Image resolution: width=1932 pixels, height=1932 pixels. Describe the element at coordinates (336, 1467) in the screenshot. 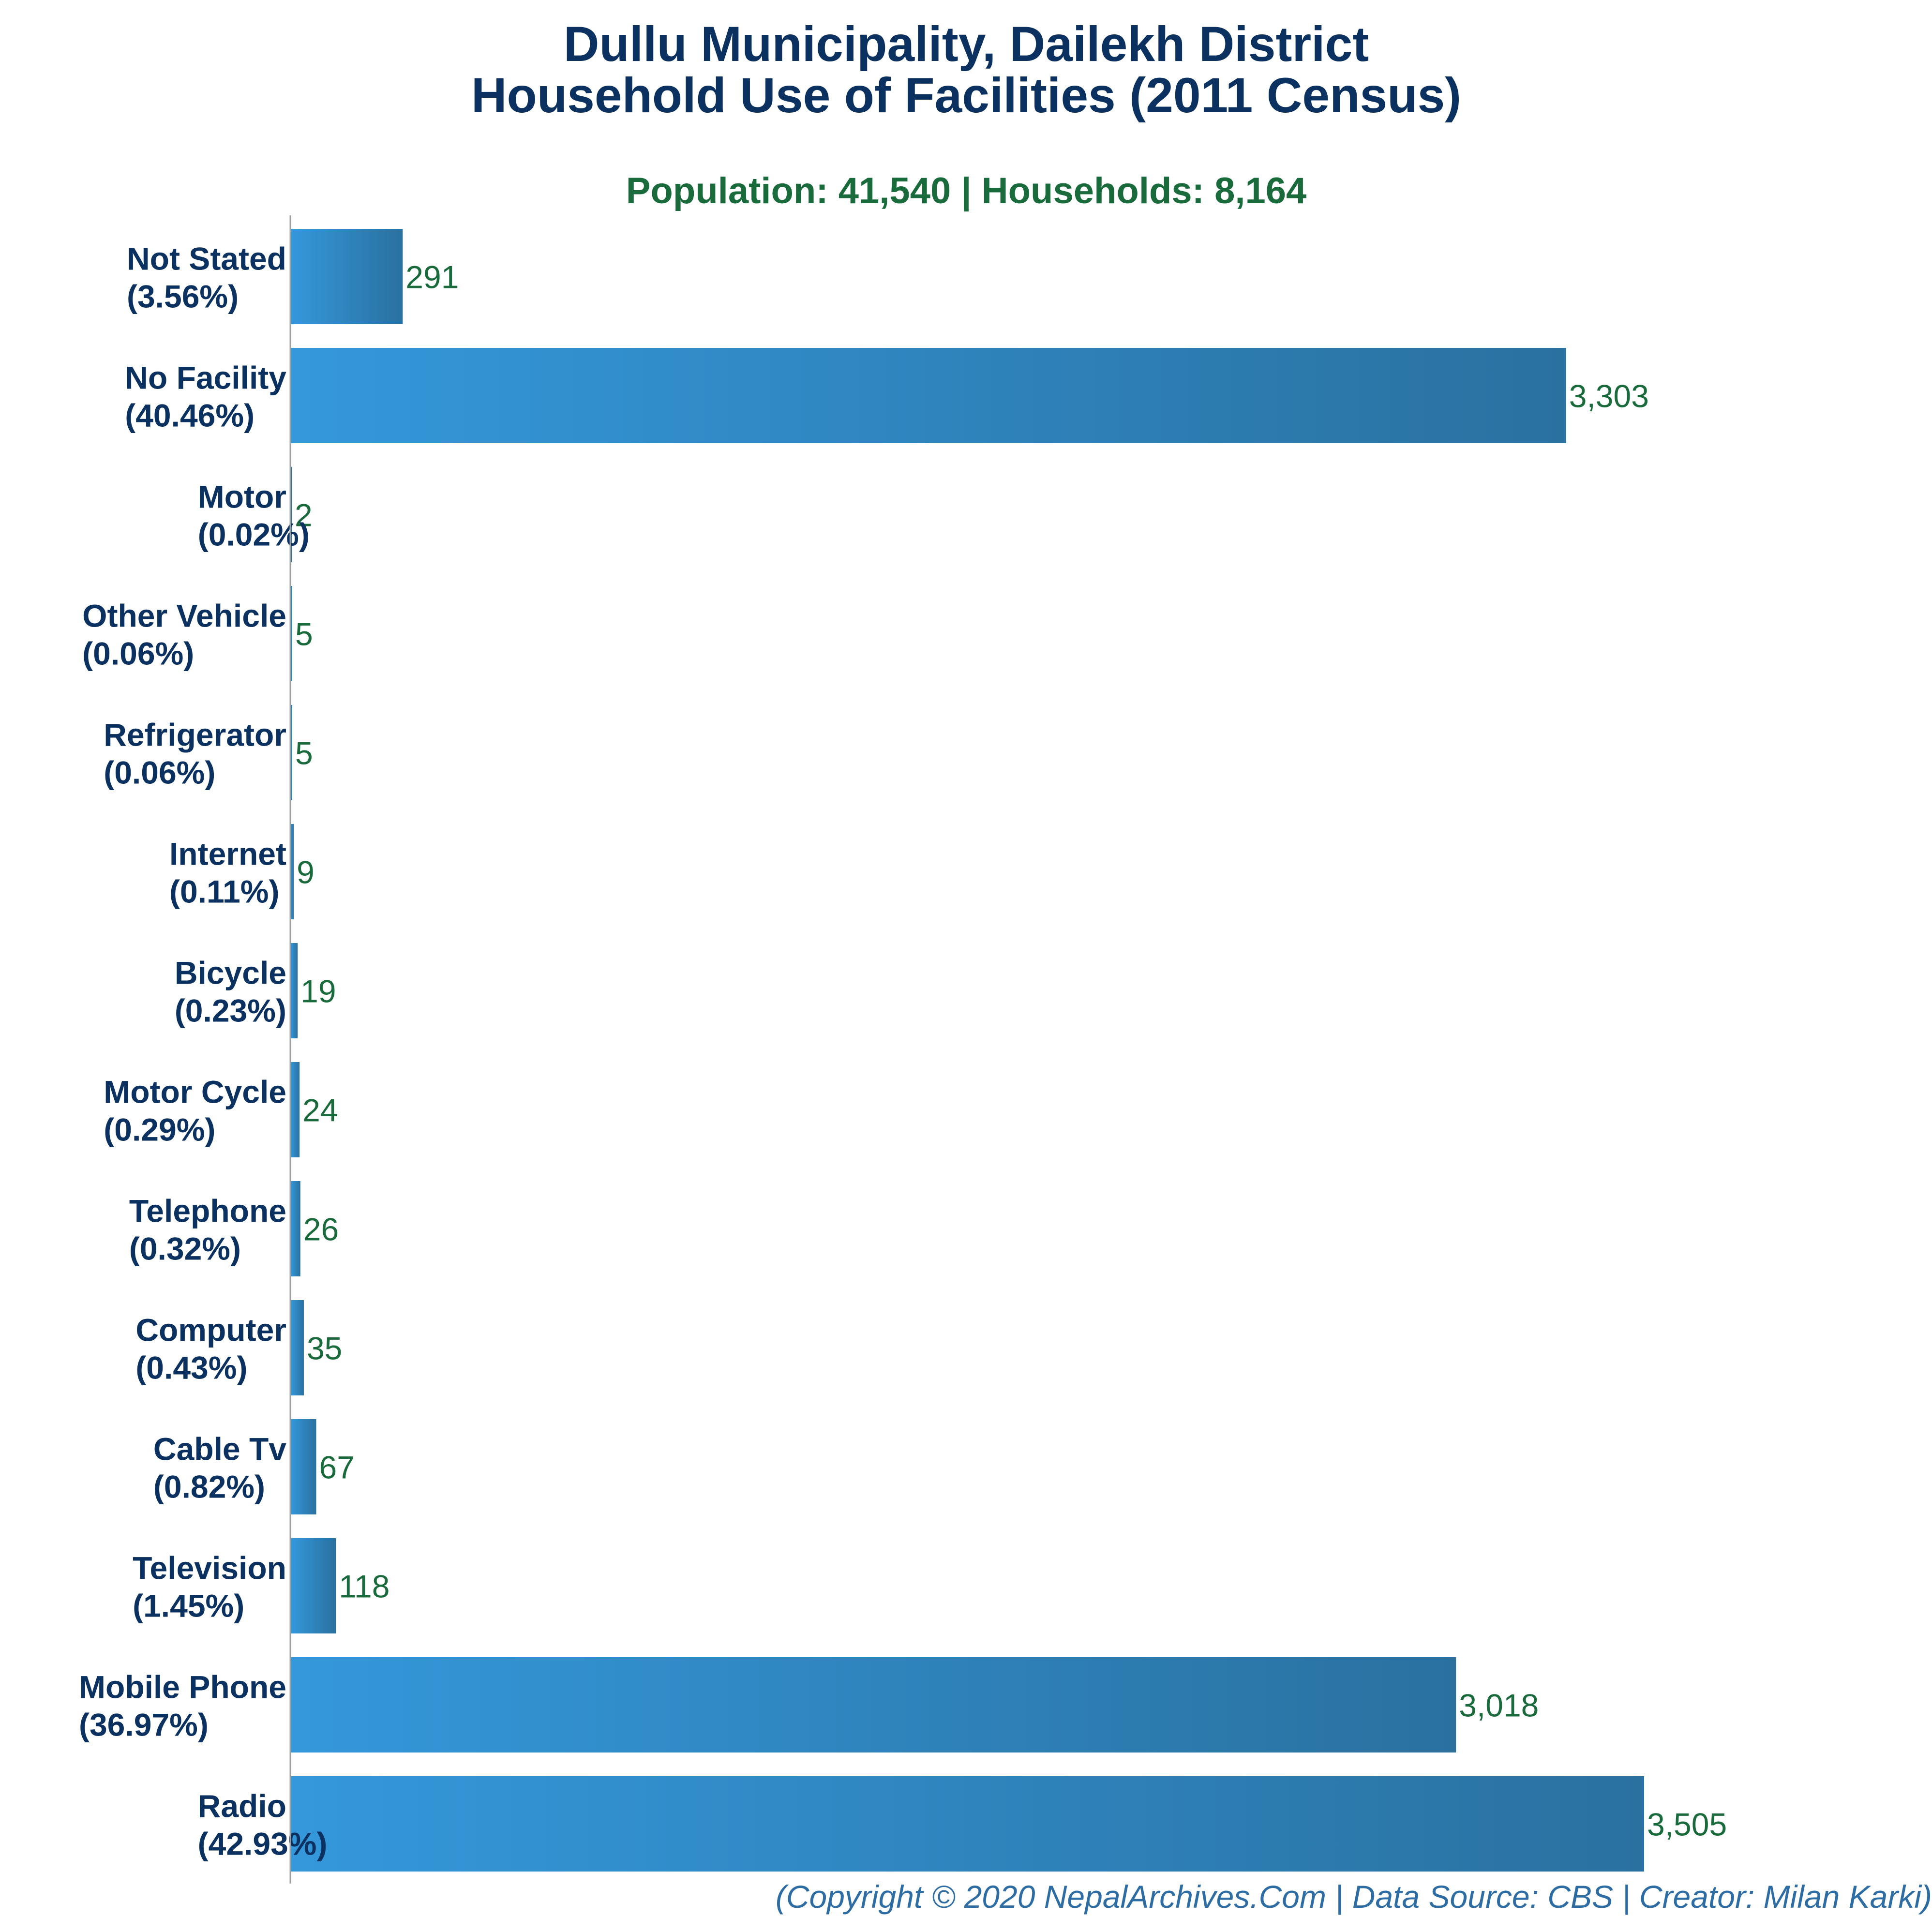

I see `bar-value-label: 67` at that location.